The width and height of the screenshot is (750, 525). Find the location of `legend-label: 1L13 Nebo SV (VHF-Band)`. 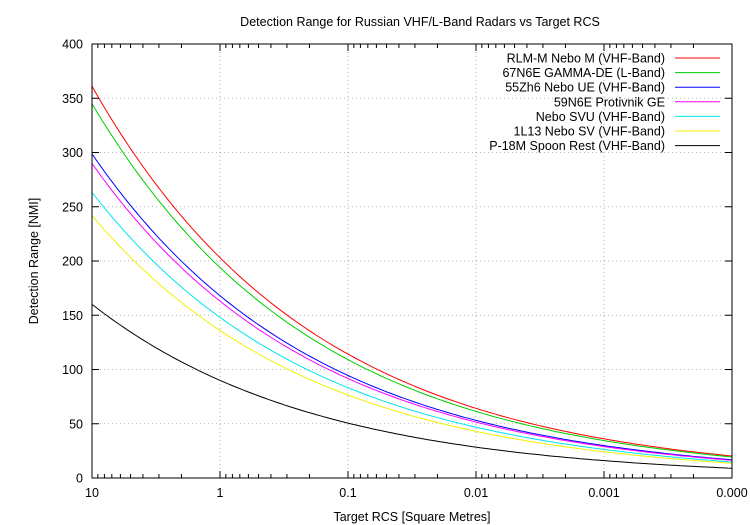

legend-label: 1L13 Nebo SV (VHF-Band) is located at coordinates (589, 132).